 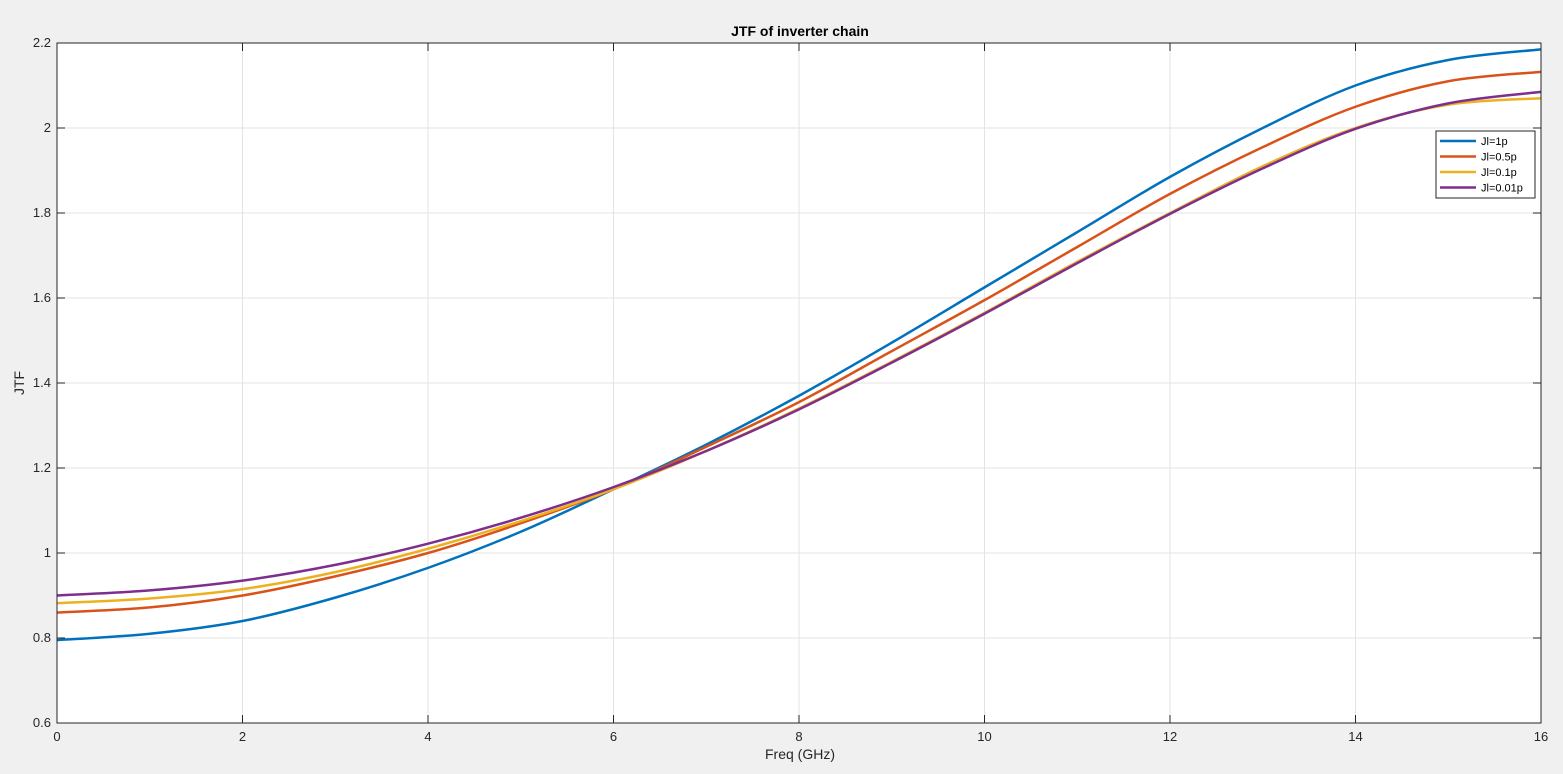 What do you see at coordinates (1499, 173) in the screenshot?
I see `legend-label-2: Jl=0.1p` at bounding box center [1499, 173].